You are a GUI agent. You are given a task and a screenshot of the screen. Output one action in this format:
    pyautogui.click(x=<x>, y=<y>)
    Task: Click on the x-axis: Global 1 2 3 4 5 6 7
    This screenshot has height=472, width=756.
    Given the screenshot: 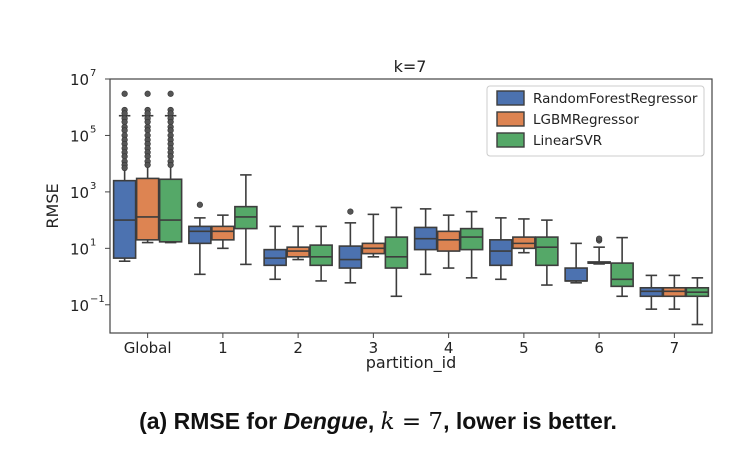 What is the action you would take?
    pyautogui.click(x=401, y=345)
    